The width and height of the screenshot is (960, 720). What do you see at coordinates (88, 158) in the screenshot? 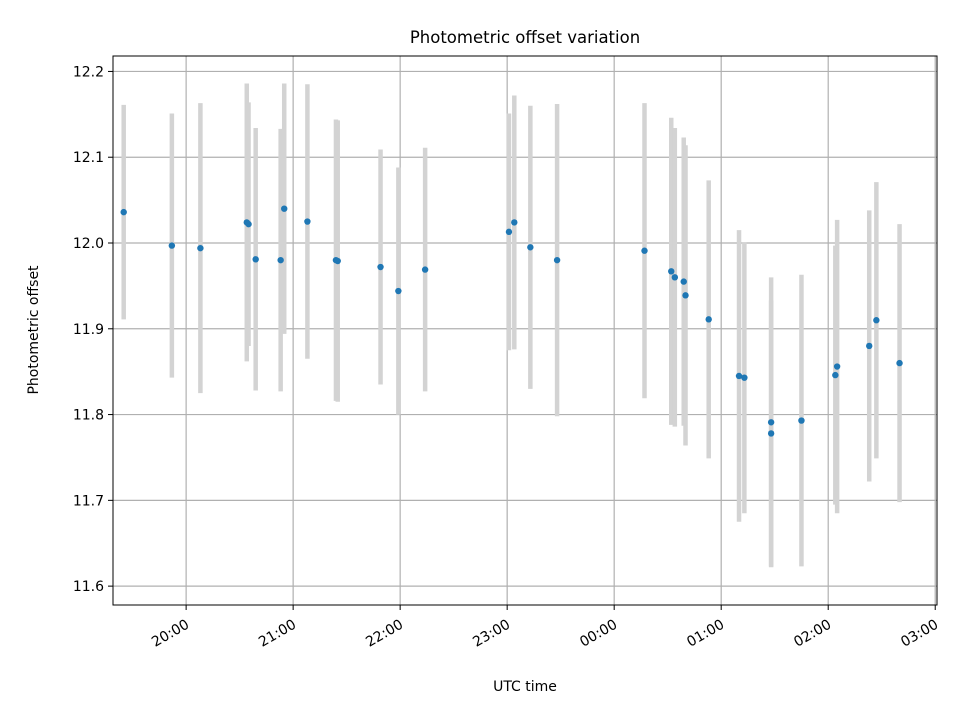
I see `y-tick-label: 12.1` at bounding box center [88, 158].